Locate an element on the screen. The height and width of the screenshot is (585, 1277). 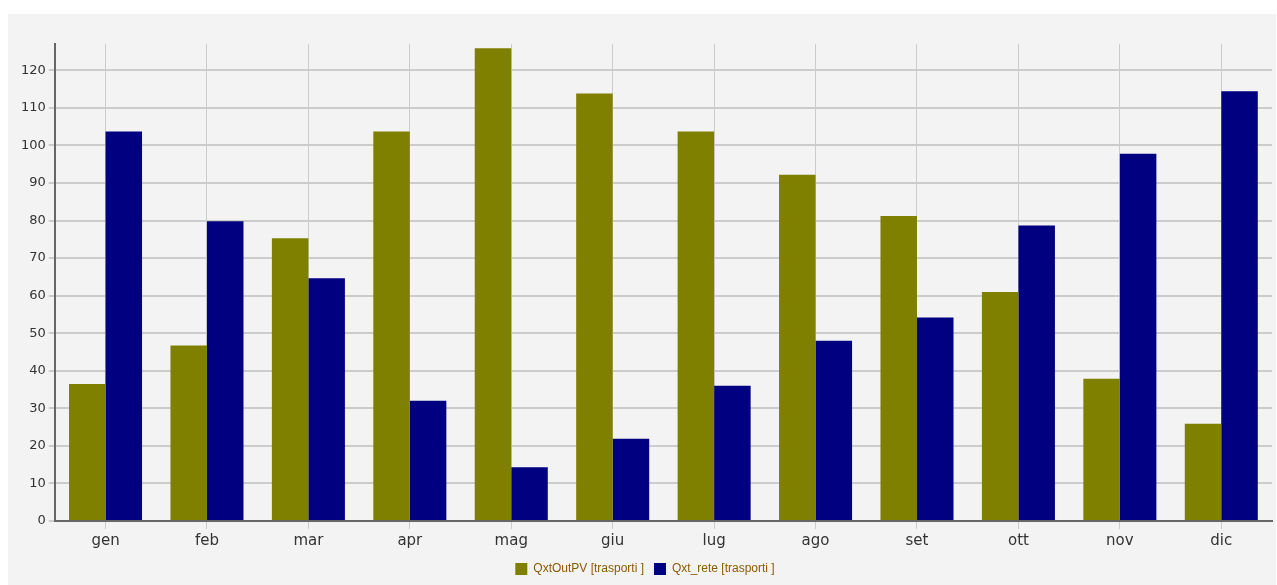
y-tick-label: 20 is located at coordinates (37, 445).